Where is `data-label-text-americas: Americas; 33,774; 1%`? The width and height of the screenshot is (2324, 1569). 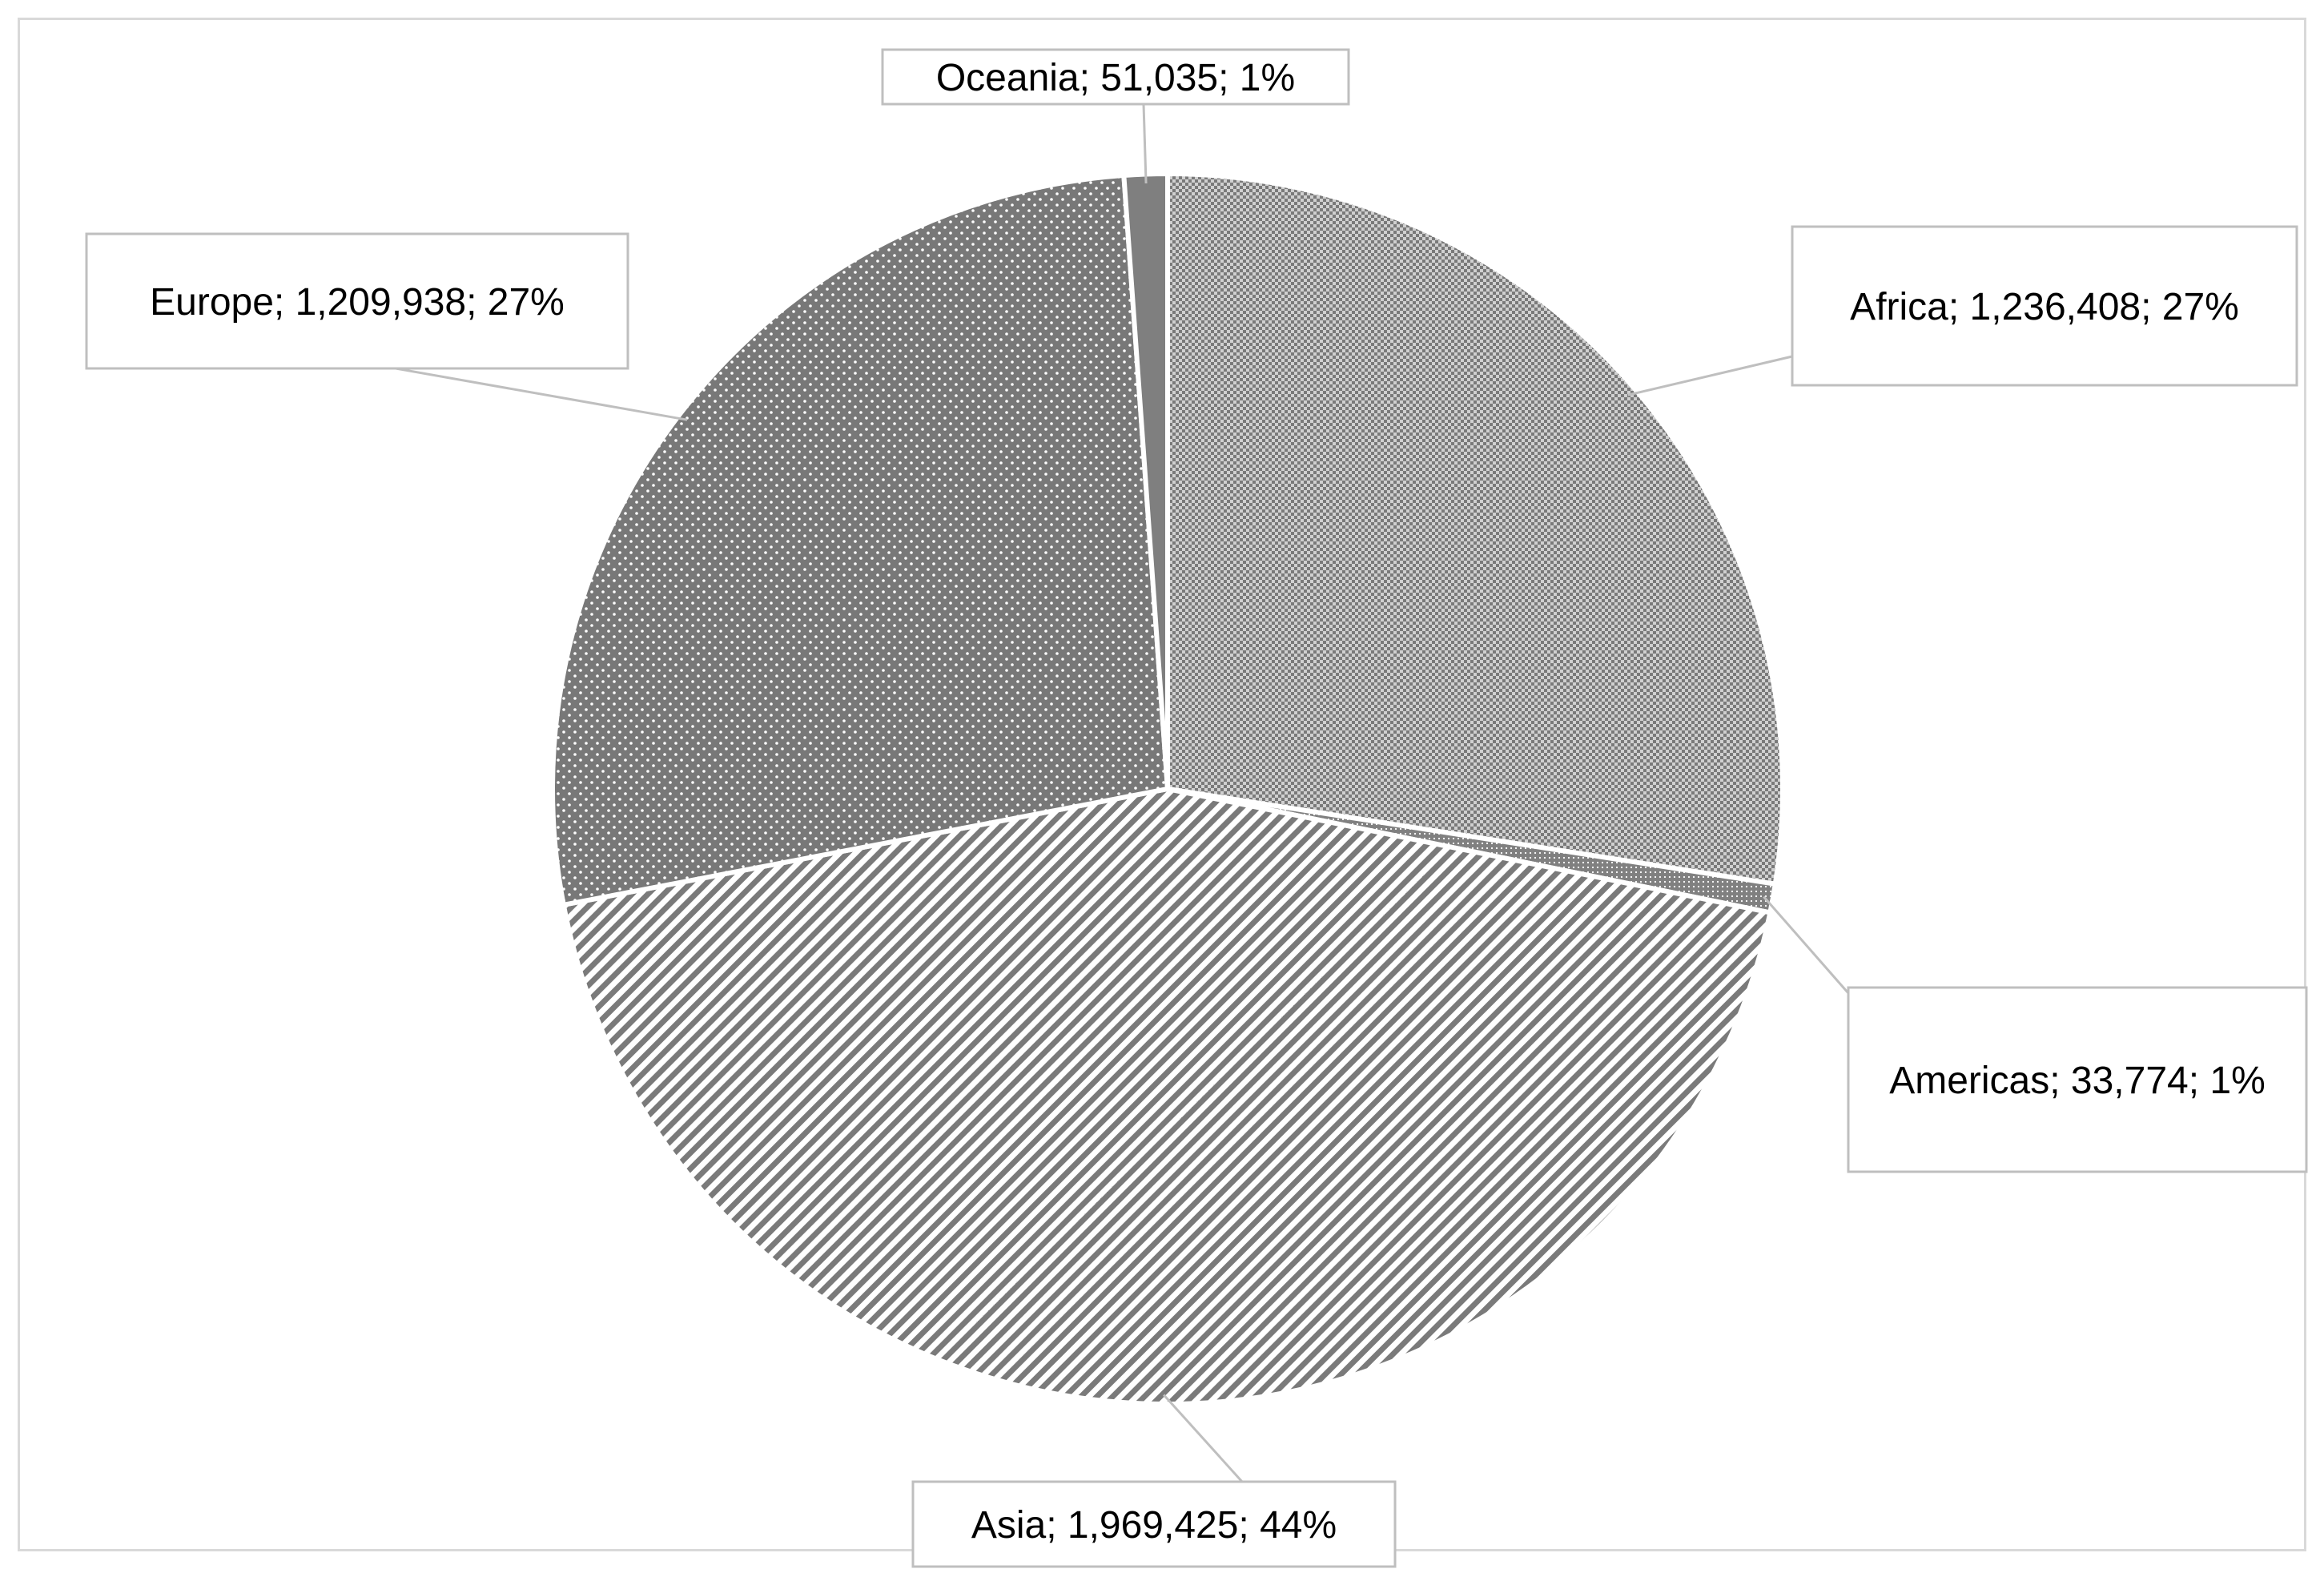 data-label-text-americas: Americas; 33,774; 1% is located at coordinates (2077, 1081).